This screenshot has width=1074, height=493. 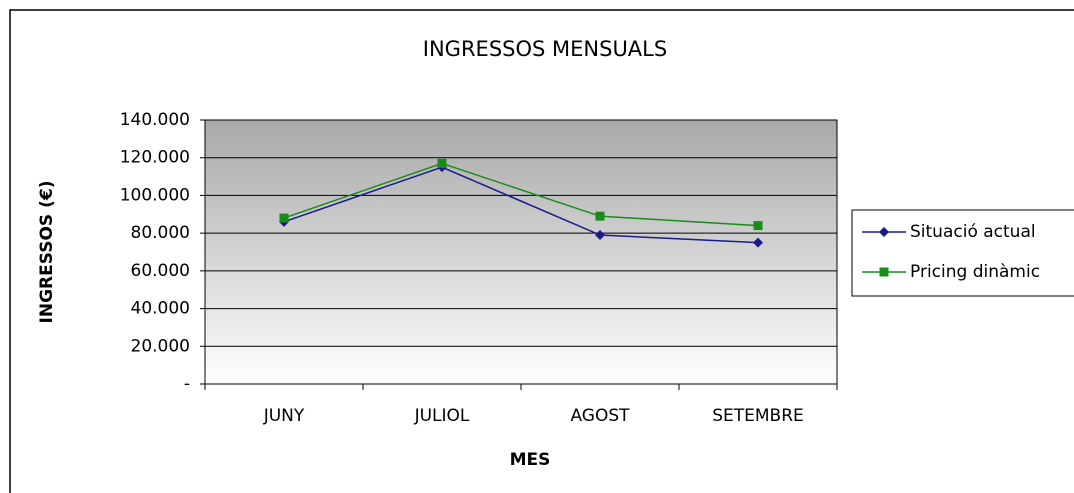 What do you see at coordinates (155, 120) in the screenshot?
I see `y-tick-label: 140.000` at bounding box center [155, 120].